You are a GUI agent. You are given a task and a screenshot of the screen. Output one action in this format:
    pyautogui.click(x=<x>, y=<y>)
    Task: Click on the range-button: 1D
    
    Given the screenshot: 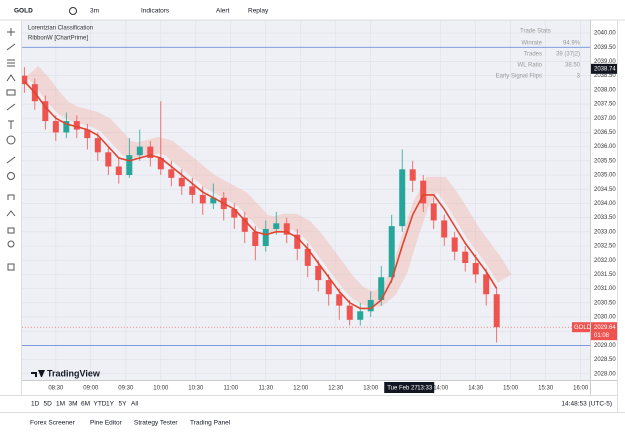 What is the action you would take?
    pyautogui.click(x=35, y=404)
    